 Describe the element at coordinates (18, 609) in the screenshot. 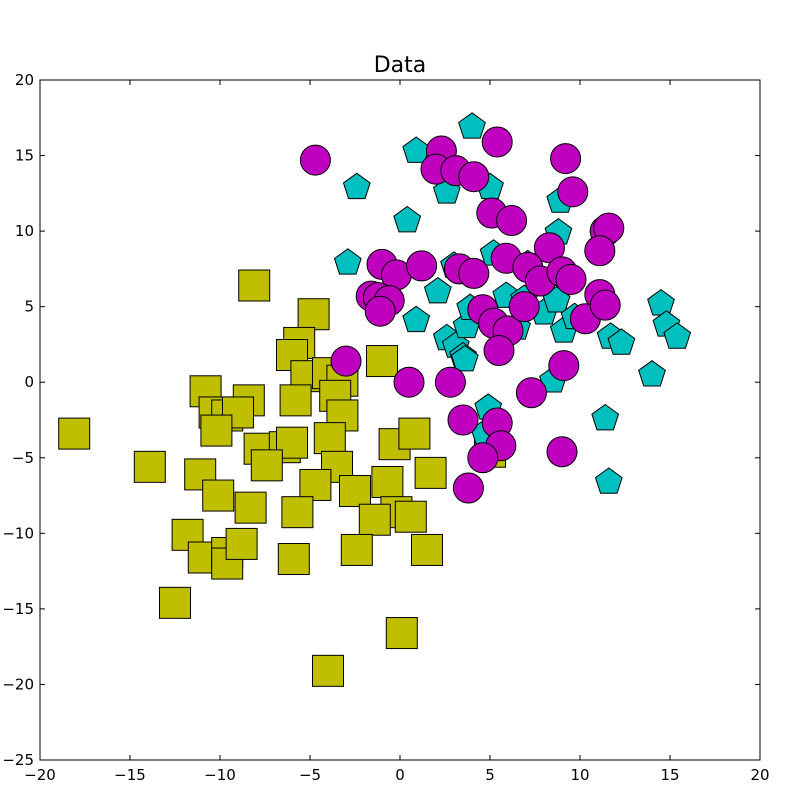

I see `y-tick-label: −15` at that location.